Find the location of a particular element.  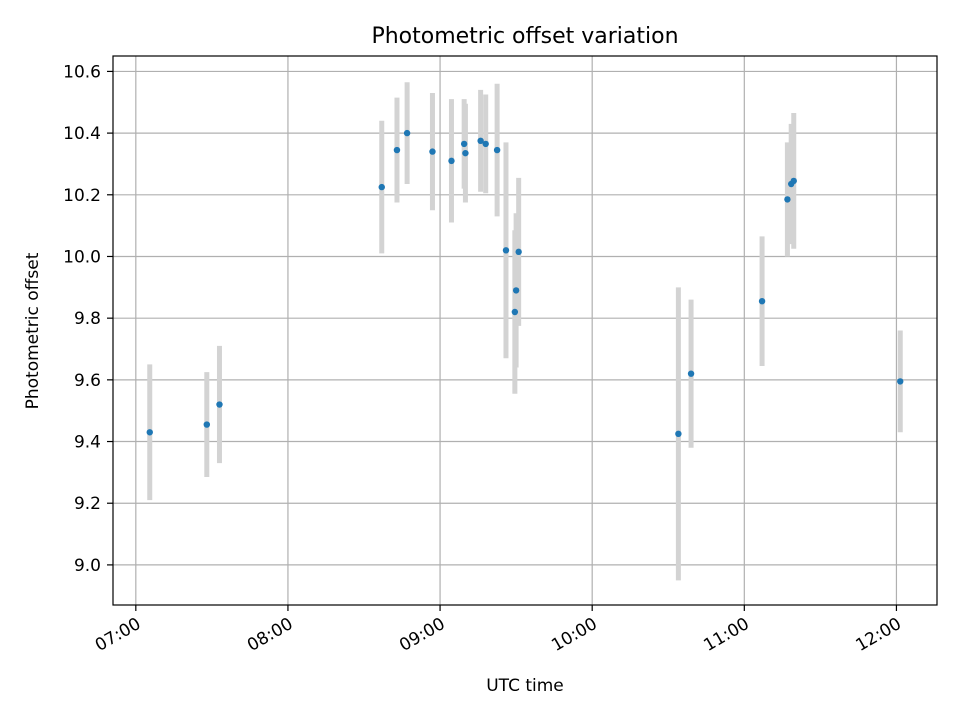

y-tick-label: 10.2 is located at coordinates (82, 196).